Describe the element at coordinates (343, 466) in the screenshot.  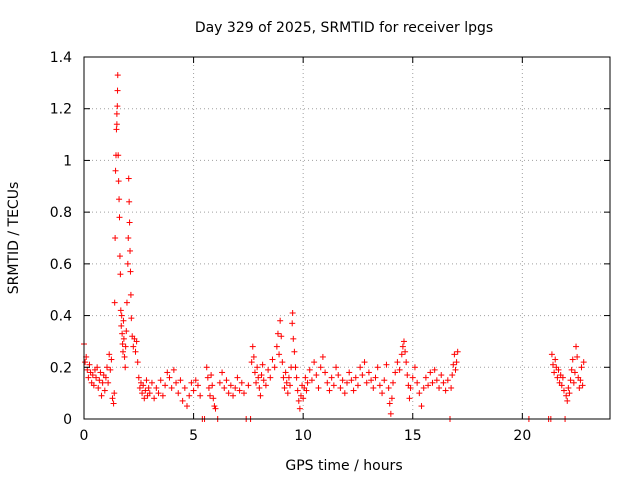
I see `x-axis-label: GPS time / hours` at that location.